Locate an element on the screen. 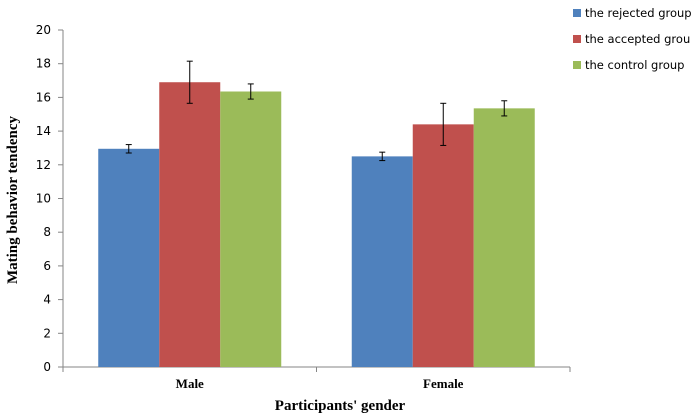 This screenshot has height=418, width=691. legend-label: the control group is located at coordinates (634, 65).